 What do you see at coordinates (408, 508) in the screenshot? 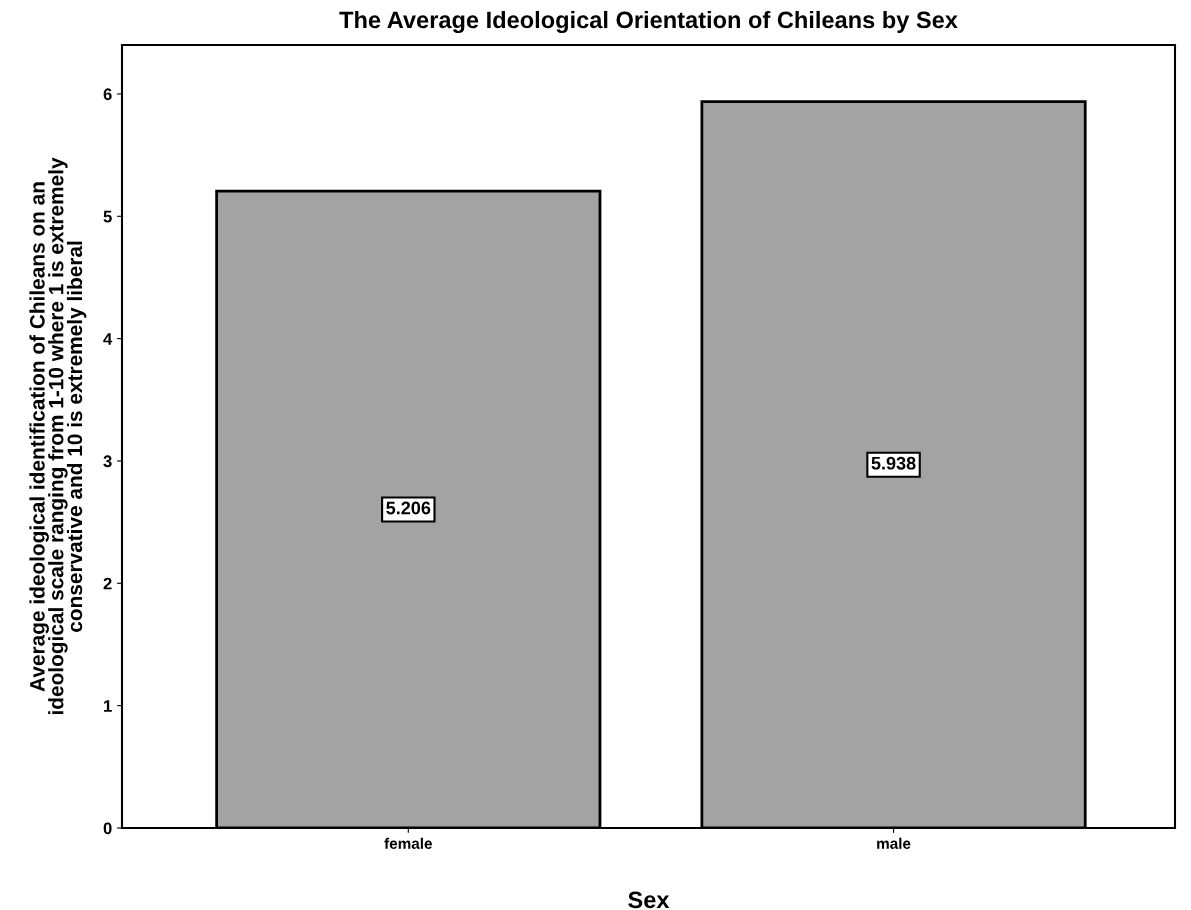
I see `data-label: 5.206` at bounding box center [408, 508].